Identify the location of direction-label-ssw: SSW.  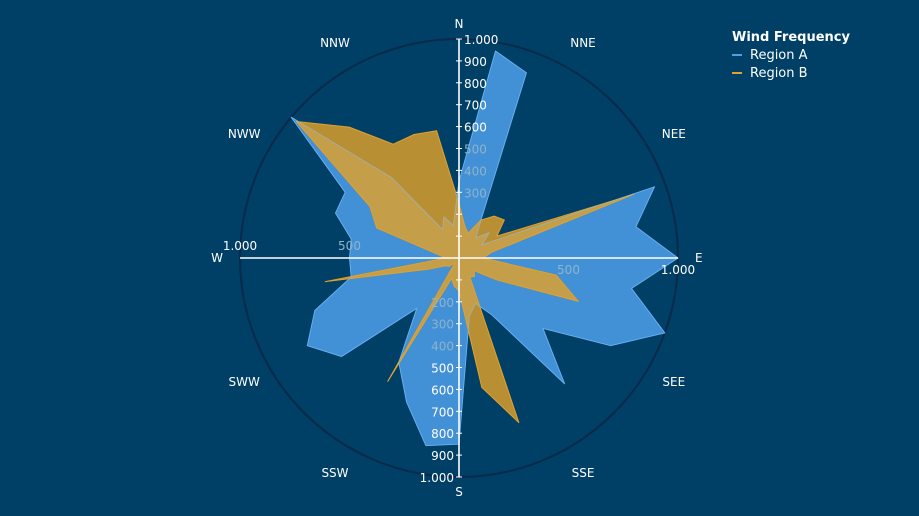
(334, 473).